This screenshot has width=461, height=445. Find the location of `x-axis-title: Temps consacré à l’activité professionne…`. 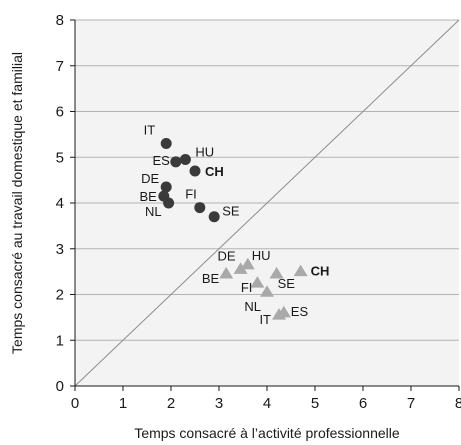

x-axis-title: Temps consacré à l’activité professionne… is located at coordinates (267, 433).